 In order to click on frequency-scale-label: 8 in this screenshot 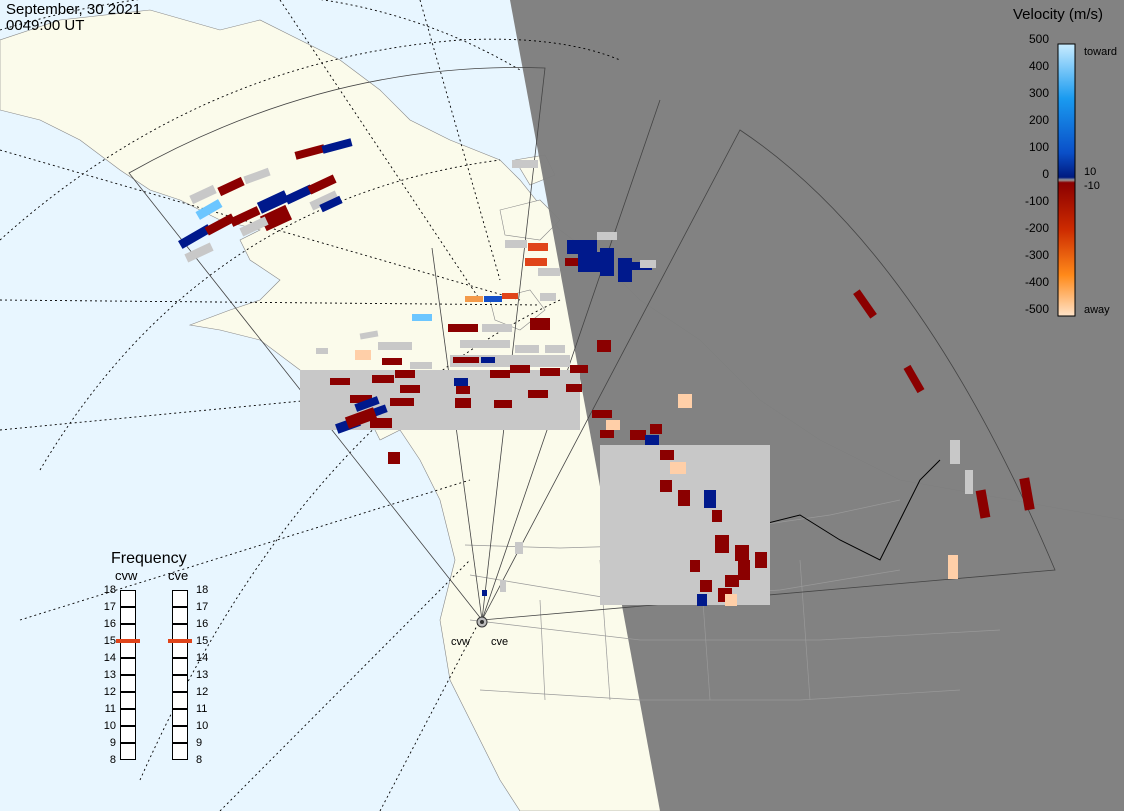, I will do `click(199, 760)`.